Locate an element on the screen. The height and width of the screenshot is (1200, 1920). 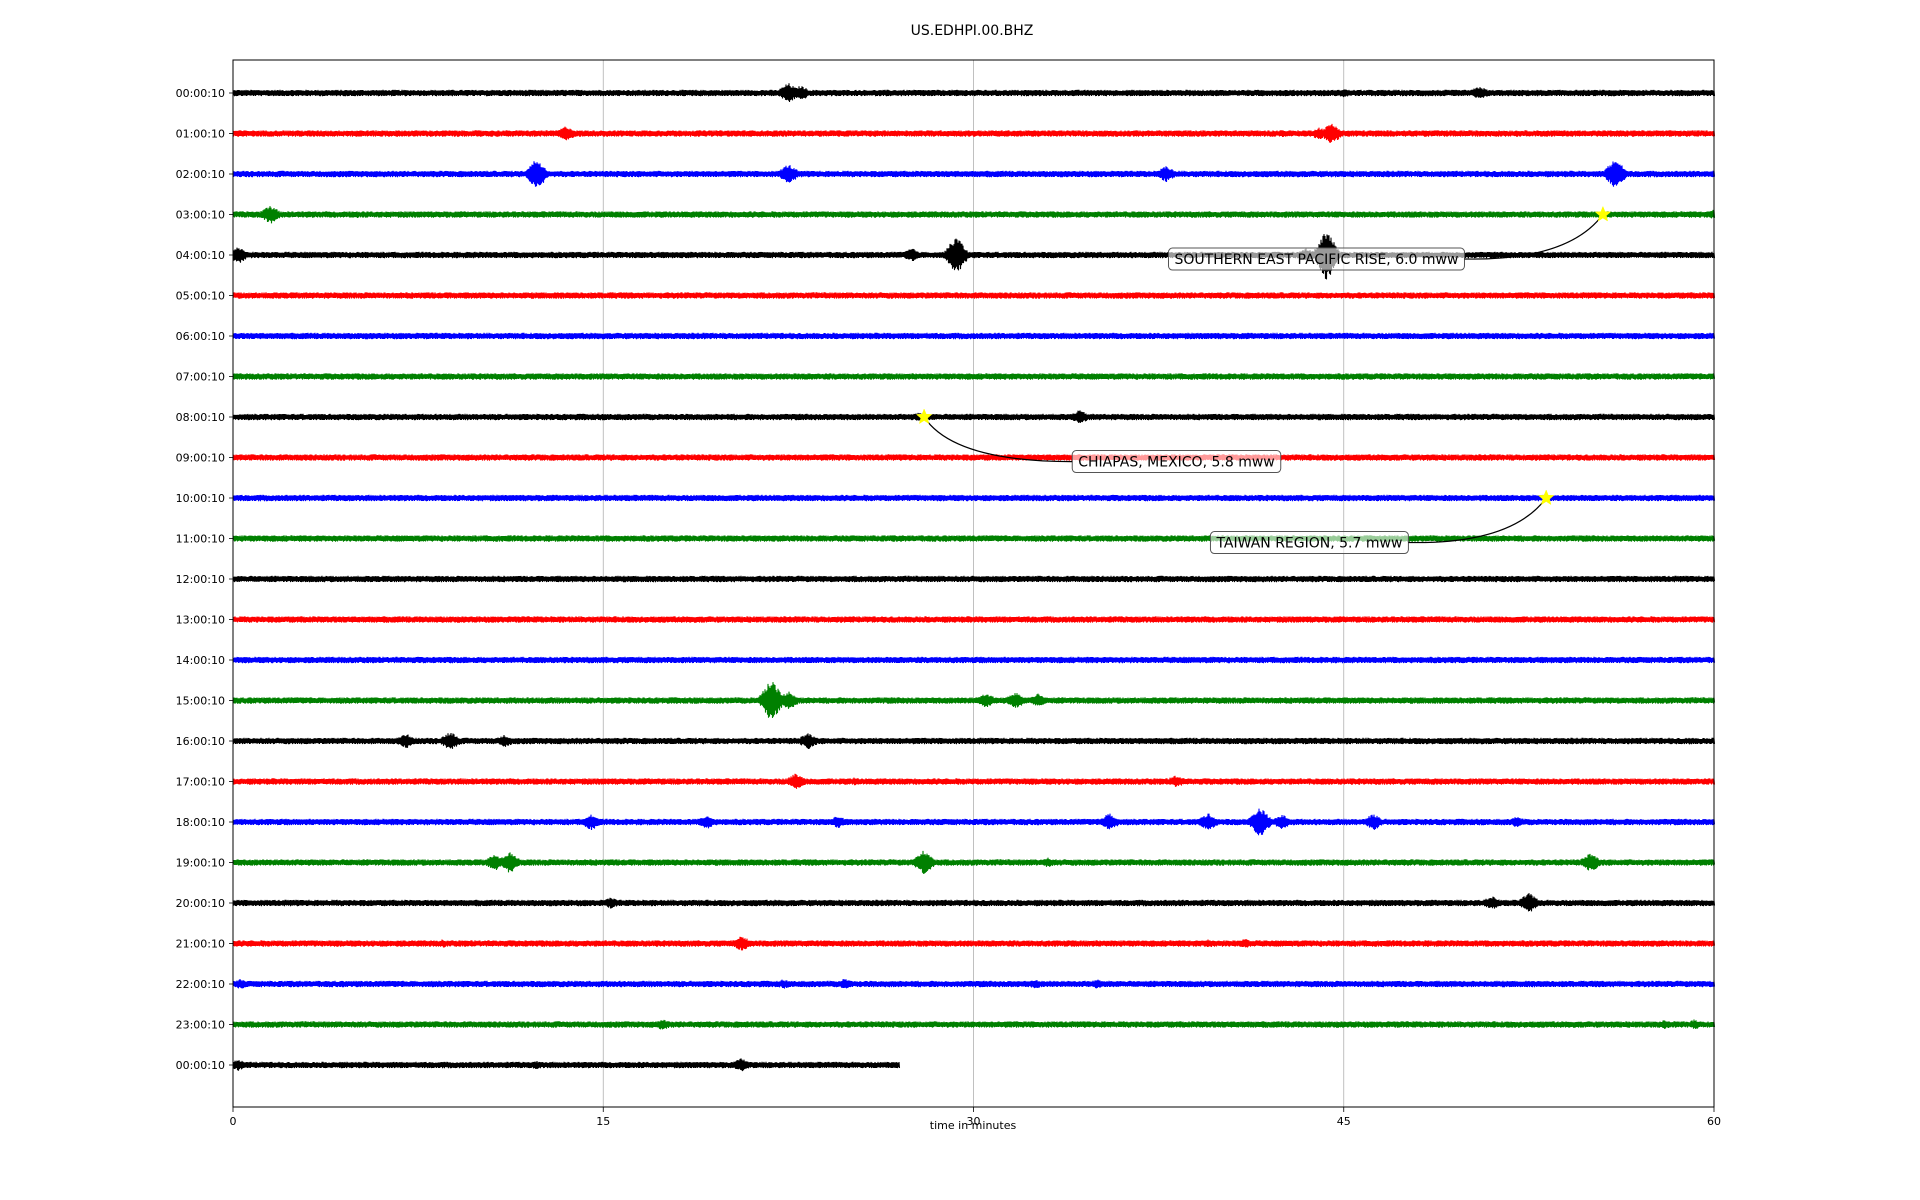
event-annotation-2: TAIWAN REGION, 5.7 mww is located at coordinates (1382, 522).